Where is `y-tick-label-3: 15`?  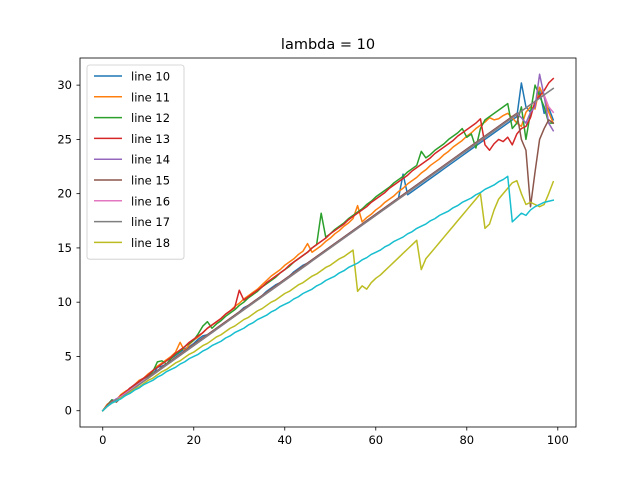
y-tick-label-3: 15 is located at coordinates (64, 248).